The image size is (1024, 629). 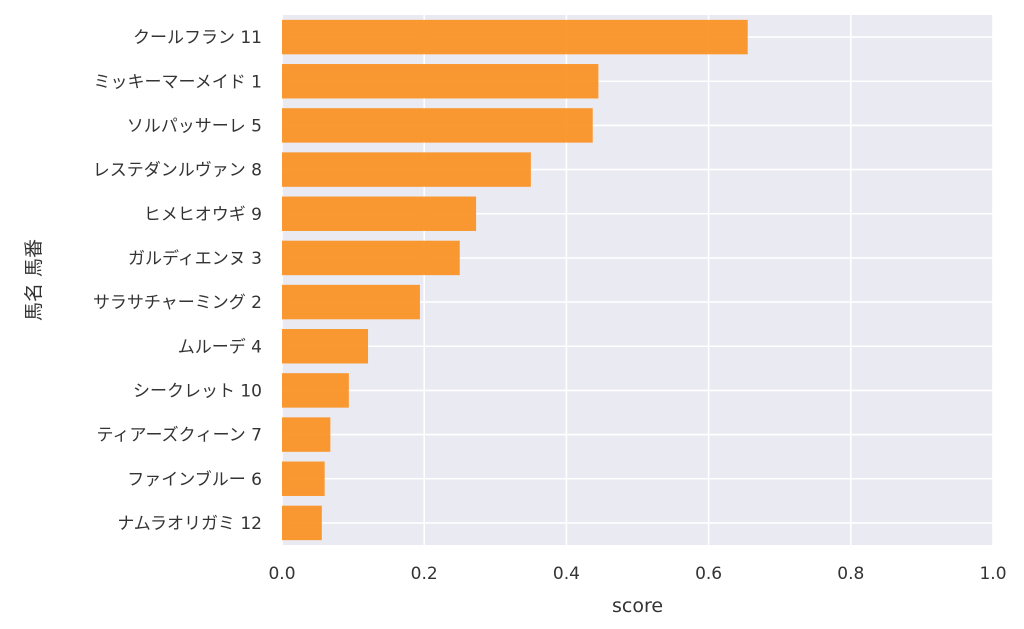 What do you see at coordinates (637, 574) in the screenshot?
I see `x-tick-labels: 0.0 0.2 0.4 0.6 0.8 1.0` at bounding box center [637, 574].